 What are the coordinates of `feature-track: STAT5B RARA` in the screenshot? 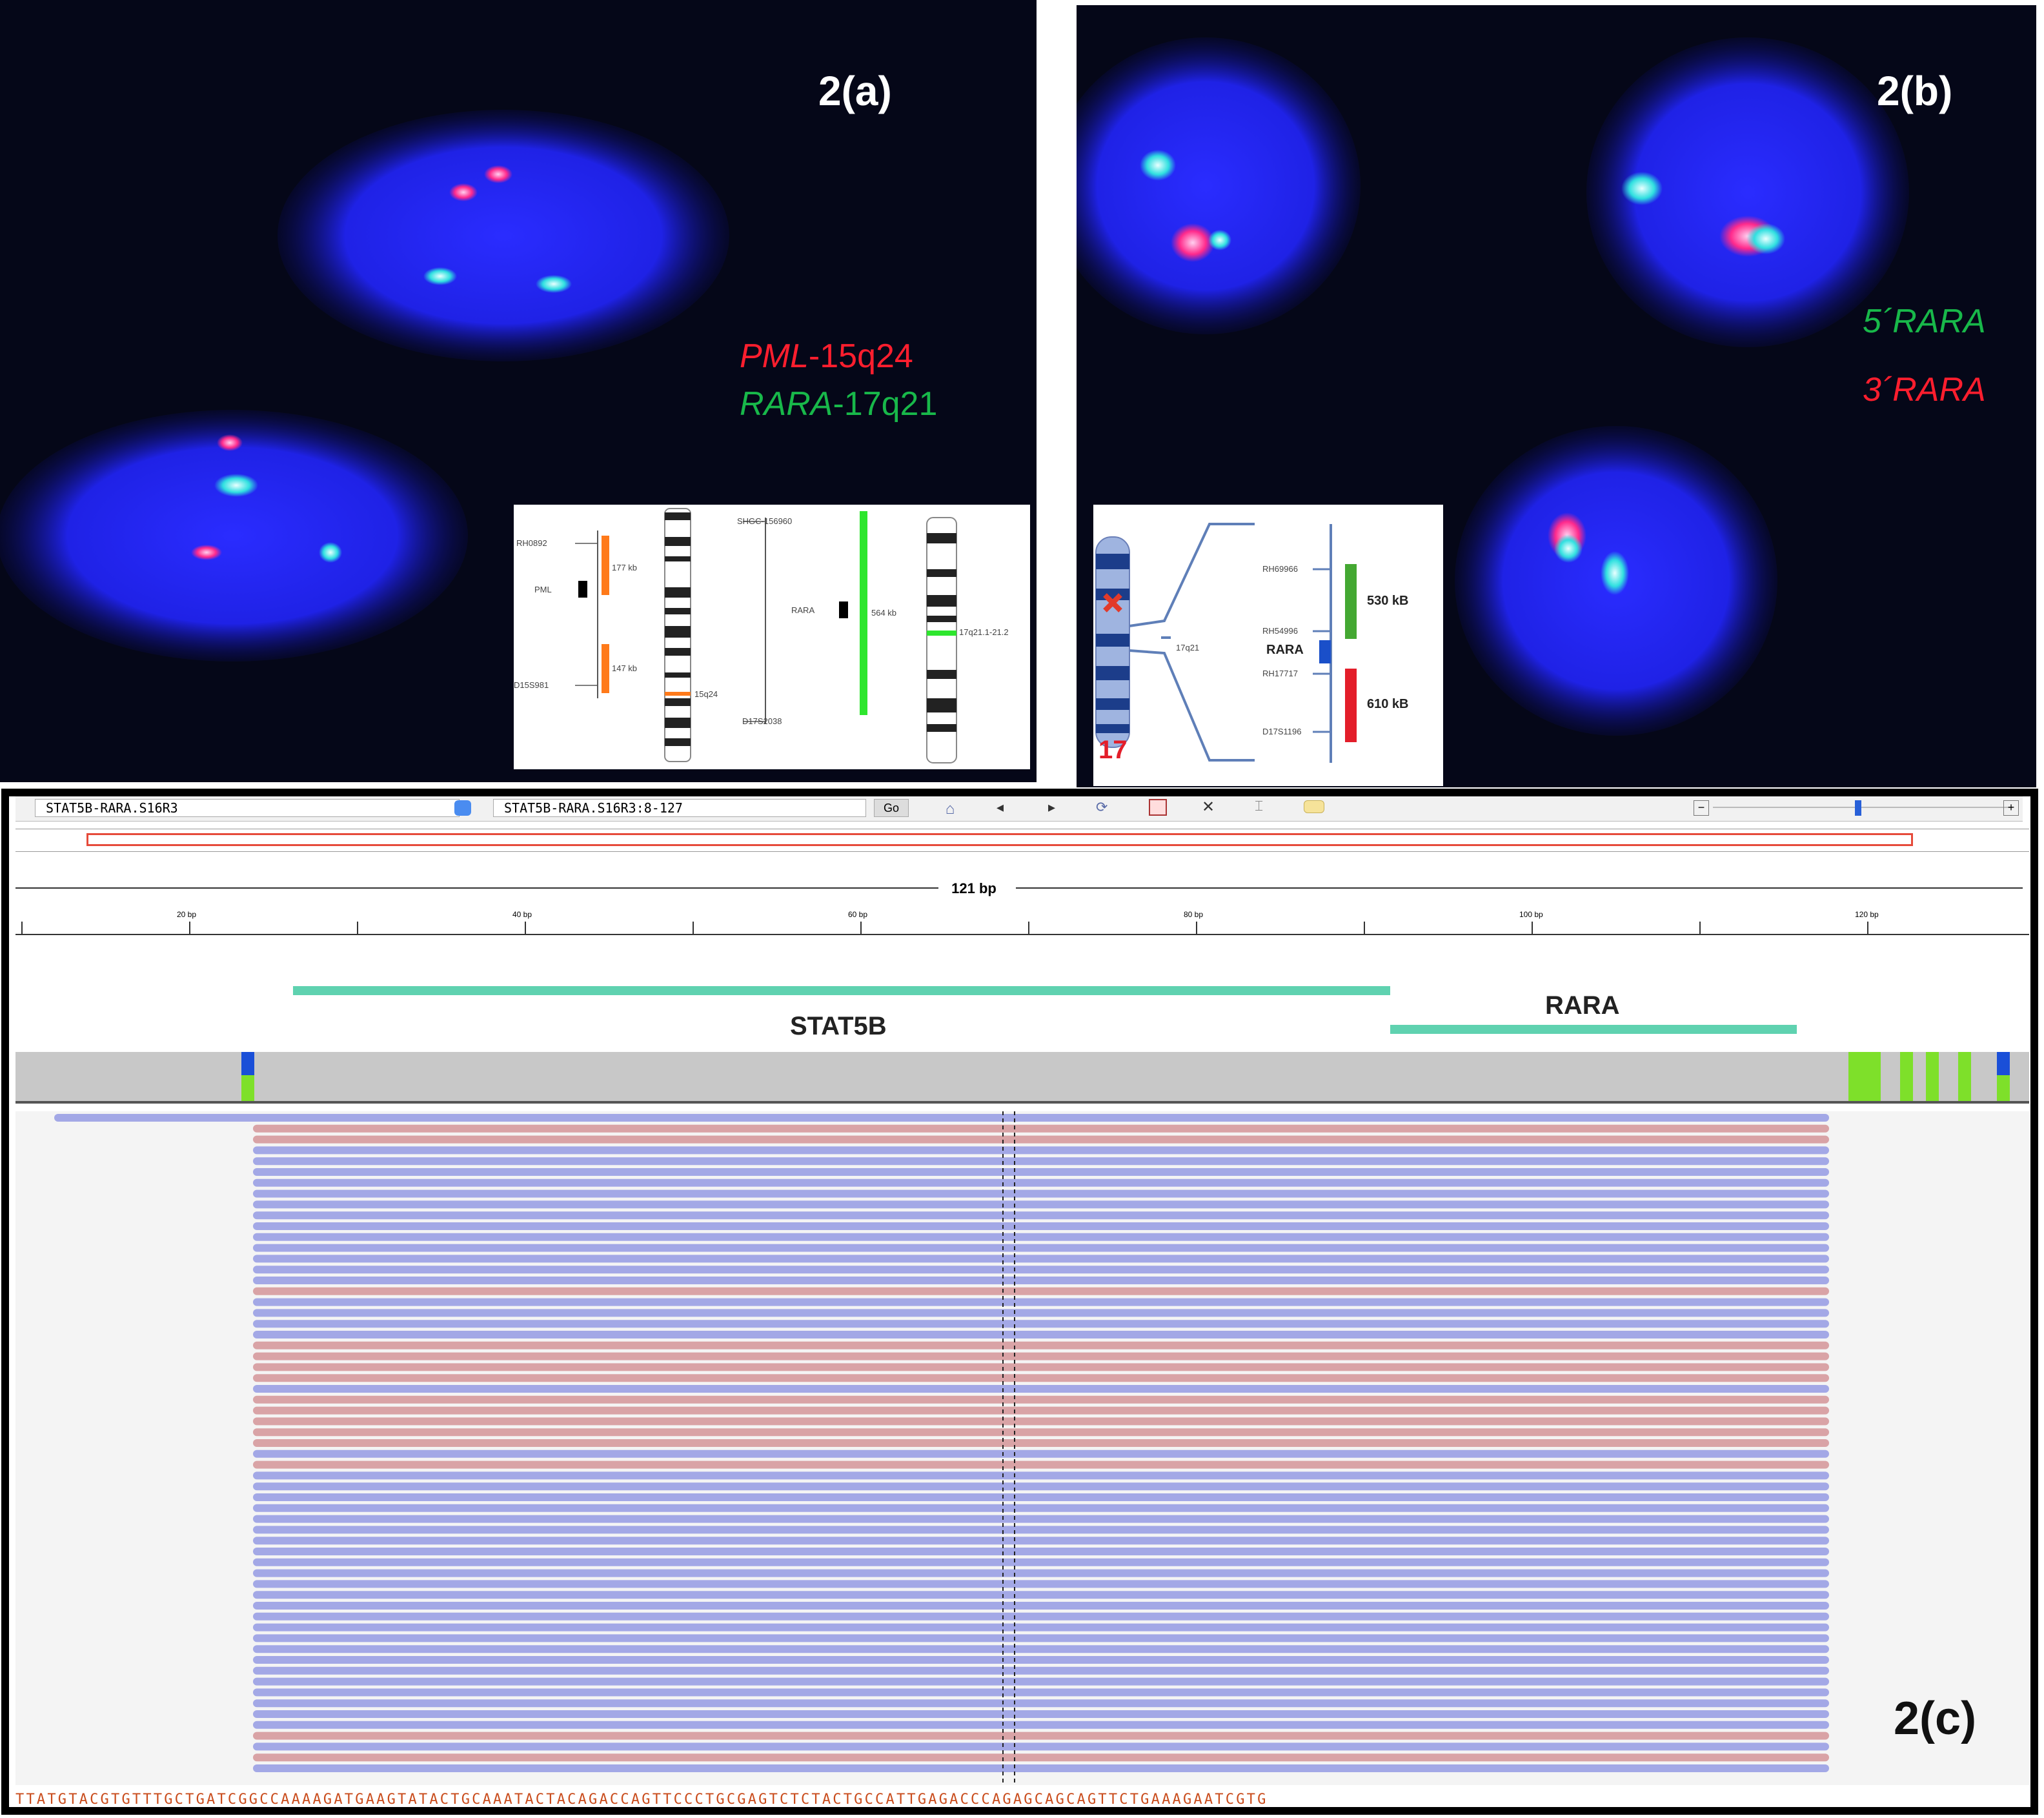 It's located at (1022, 1013).